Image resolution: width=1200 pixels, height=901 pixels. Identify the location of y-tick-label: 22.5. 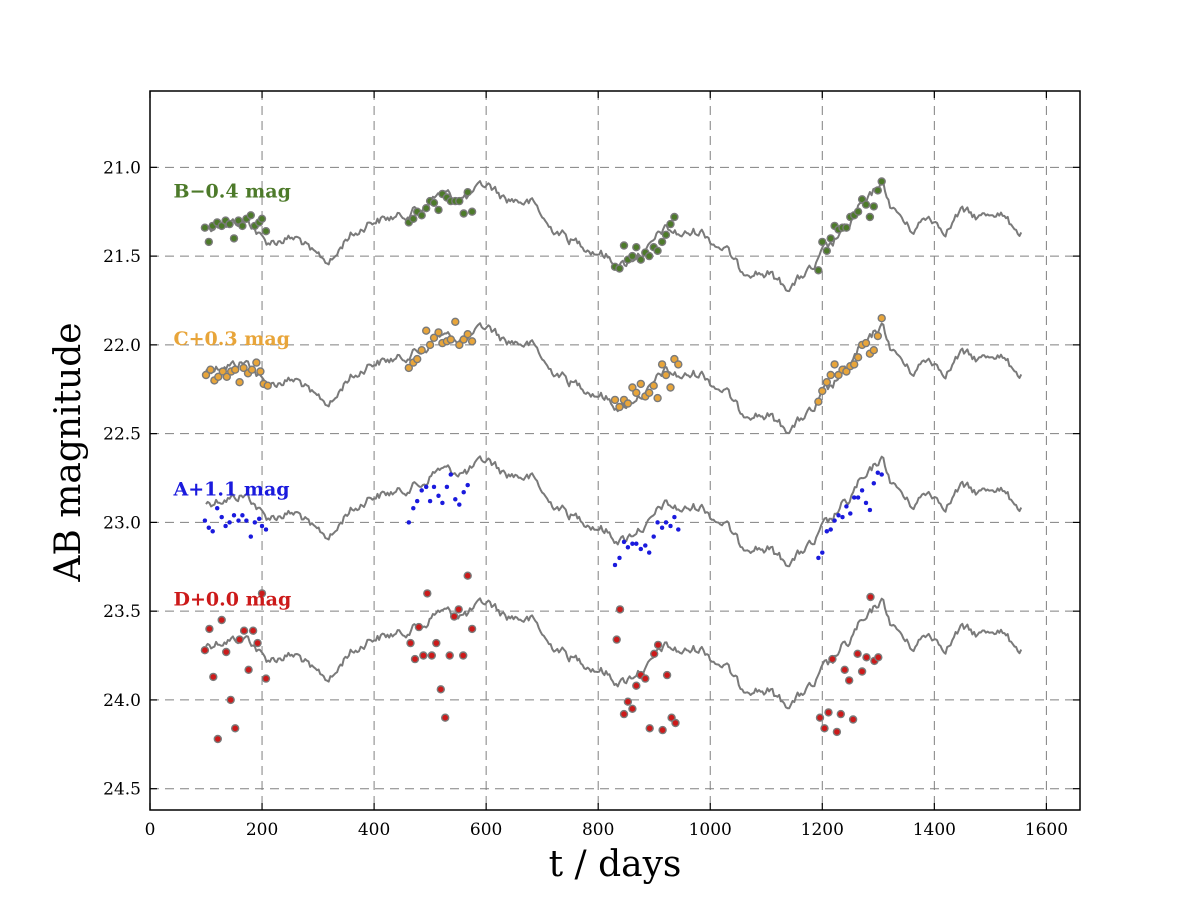
(122, 435).